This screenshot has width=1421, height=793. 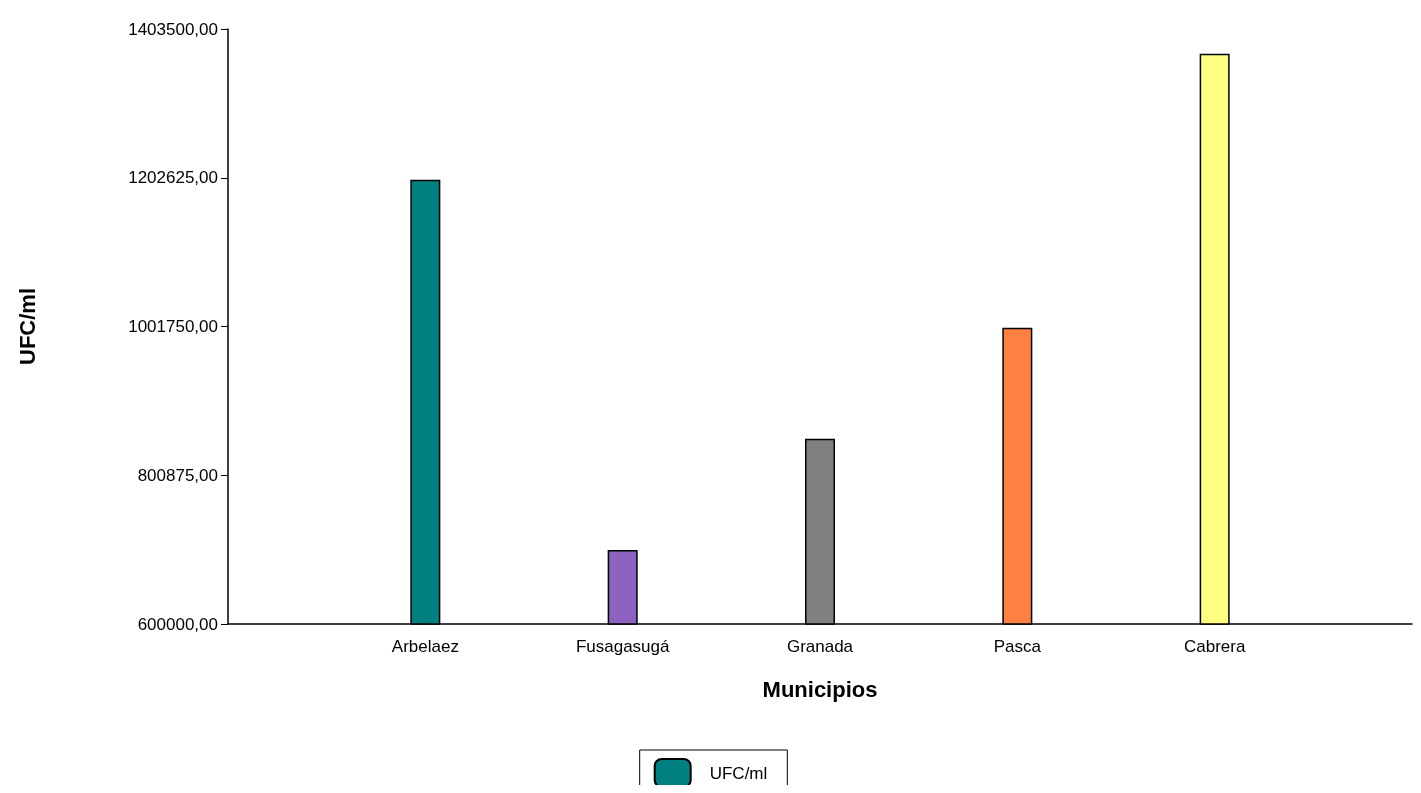 I want to click on y-tick-label: 800875,00, so click(x=177, y=475).